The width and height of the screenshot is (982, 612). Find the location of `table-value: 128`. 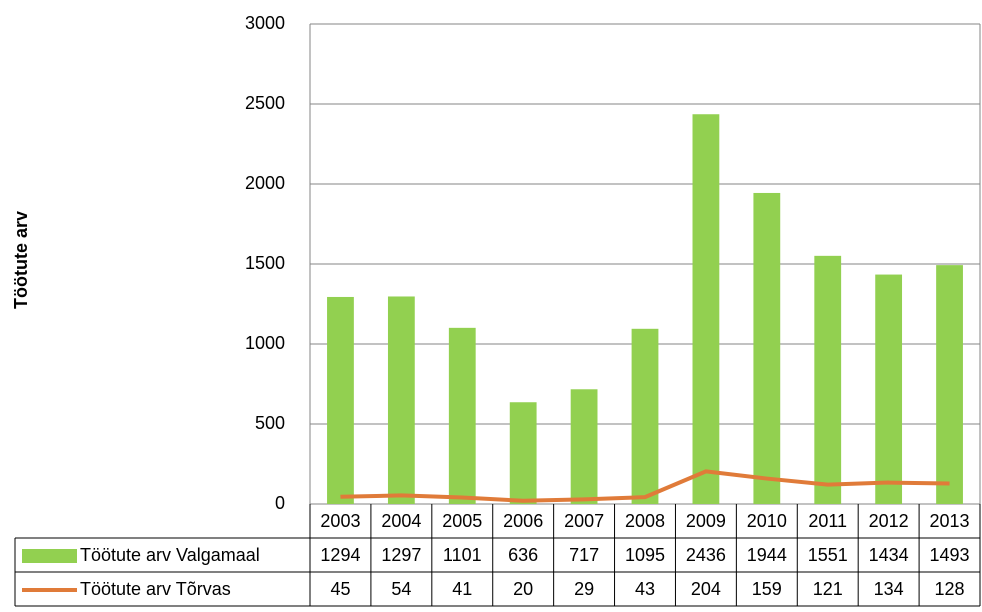

table-value: 128 is located at coordinates (950, 589).